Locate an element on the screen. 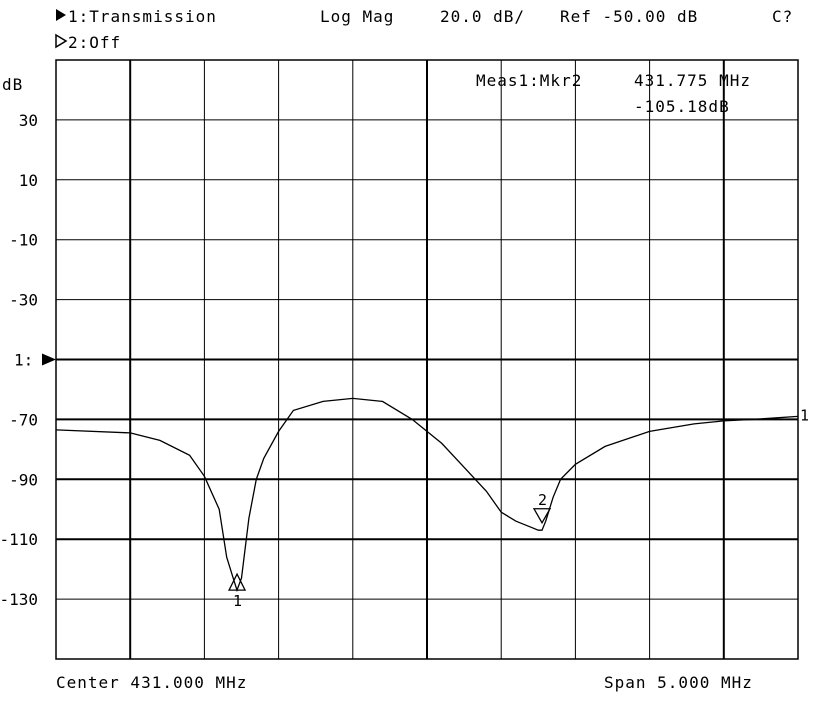 This screenshot has height=719, width=834. channel-1-label: 1:Transmission is located at coordinates (142, 16).